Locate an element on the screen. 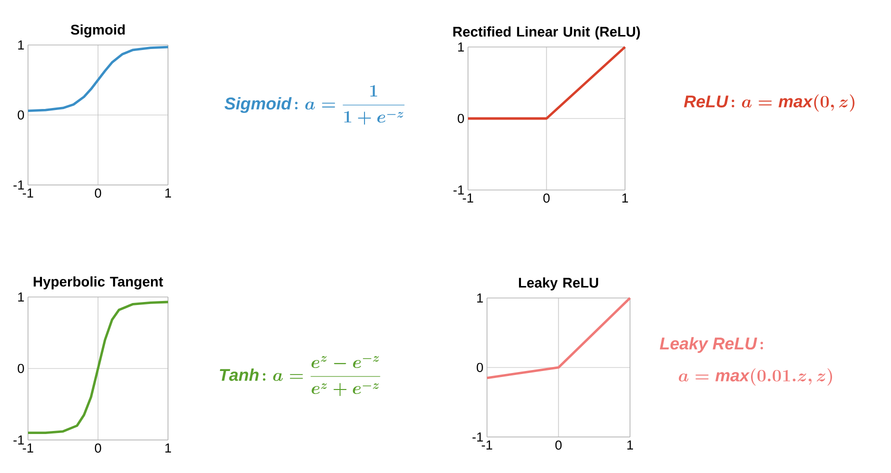 The image size is (891, 473). text: $\mathit{Leaky\ ReLU}\!:$ is located at coordinates (711, 345).